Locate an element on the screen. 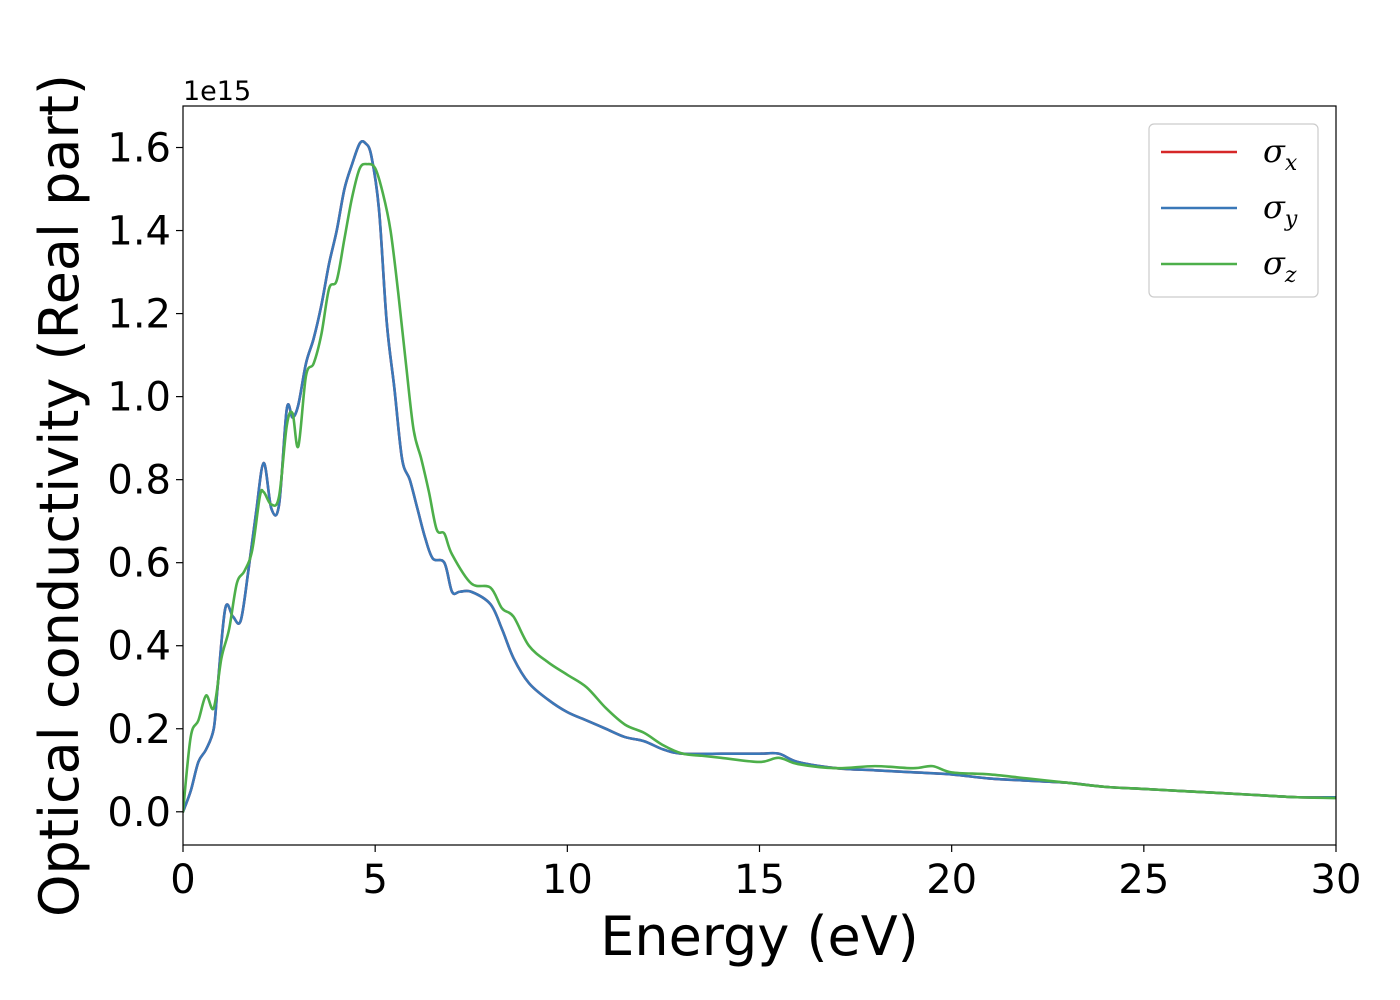 The width and height of the screenshot is (1400, 1000). x-axis-title: Energy (eV) is located at coordinates (759, 936).